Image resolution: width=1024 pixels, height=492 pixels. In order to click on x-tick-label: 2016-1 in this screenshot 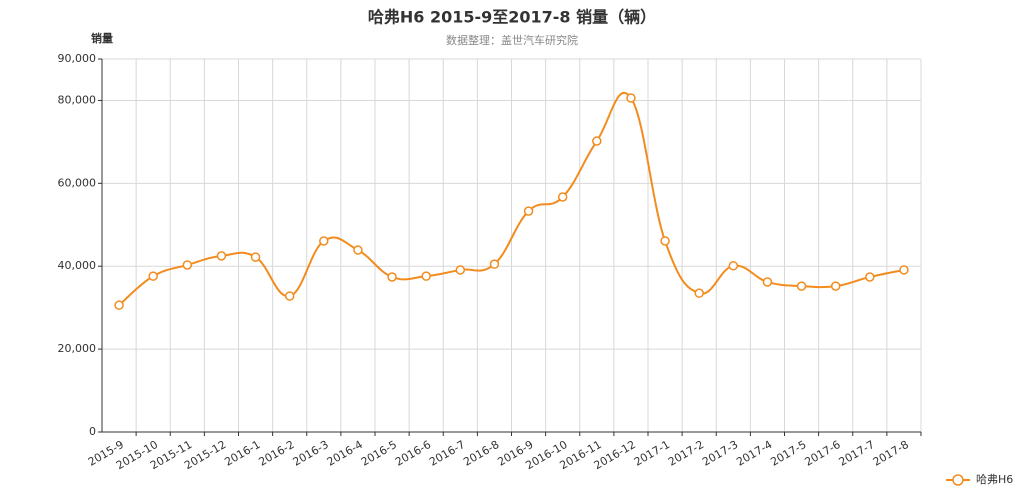, I will do `click(242, 453)`.